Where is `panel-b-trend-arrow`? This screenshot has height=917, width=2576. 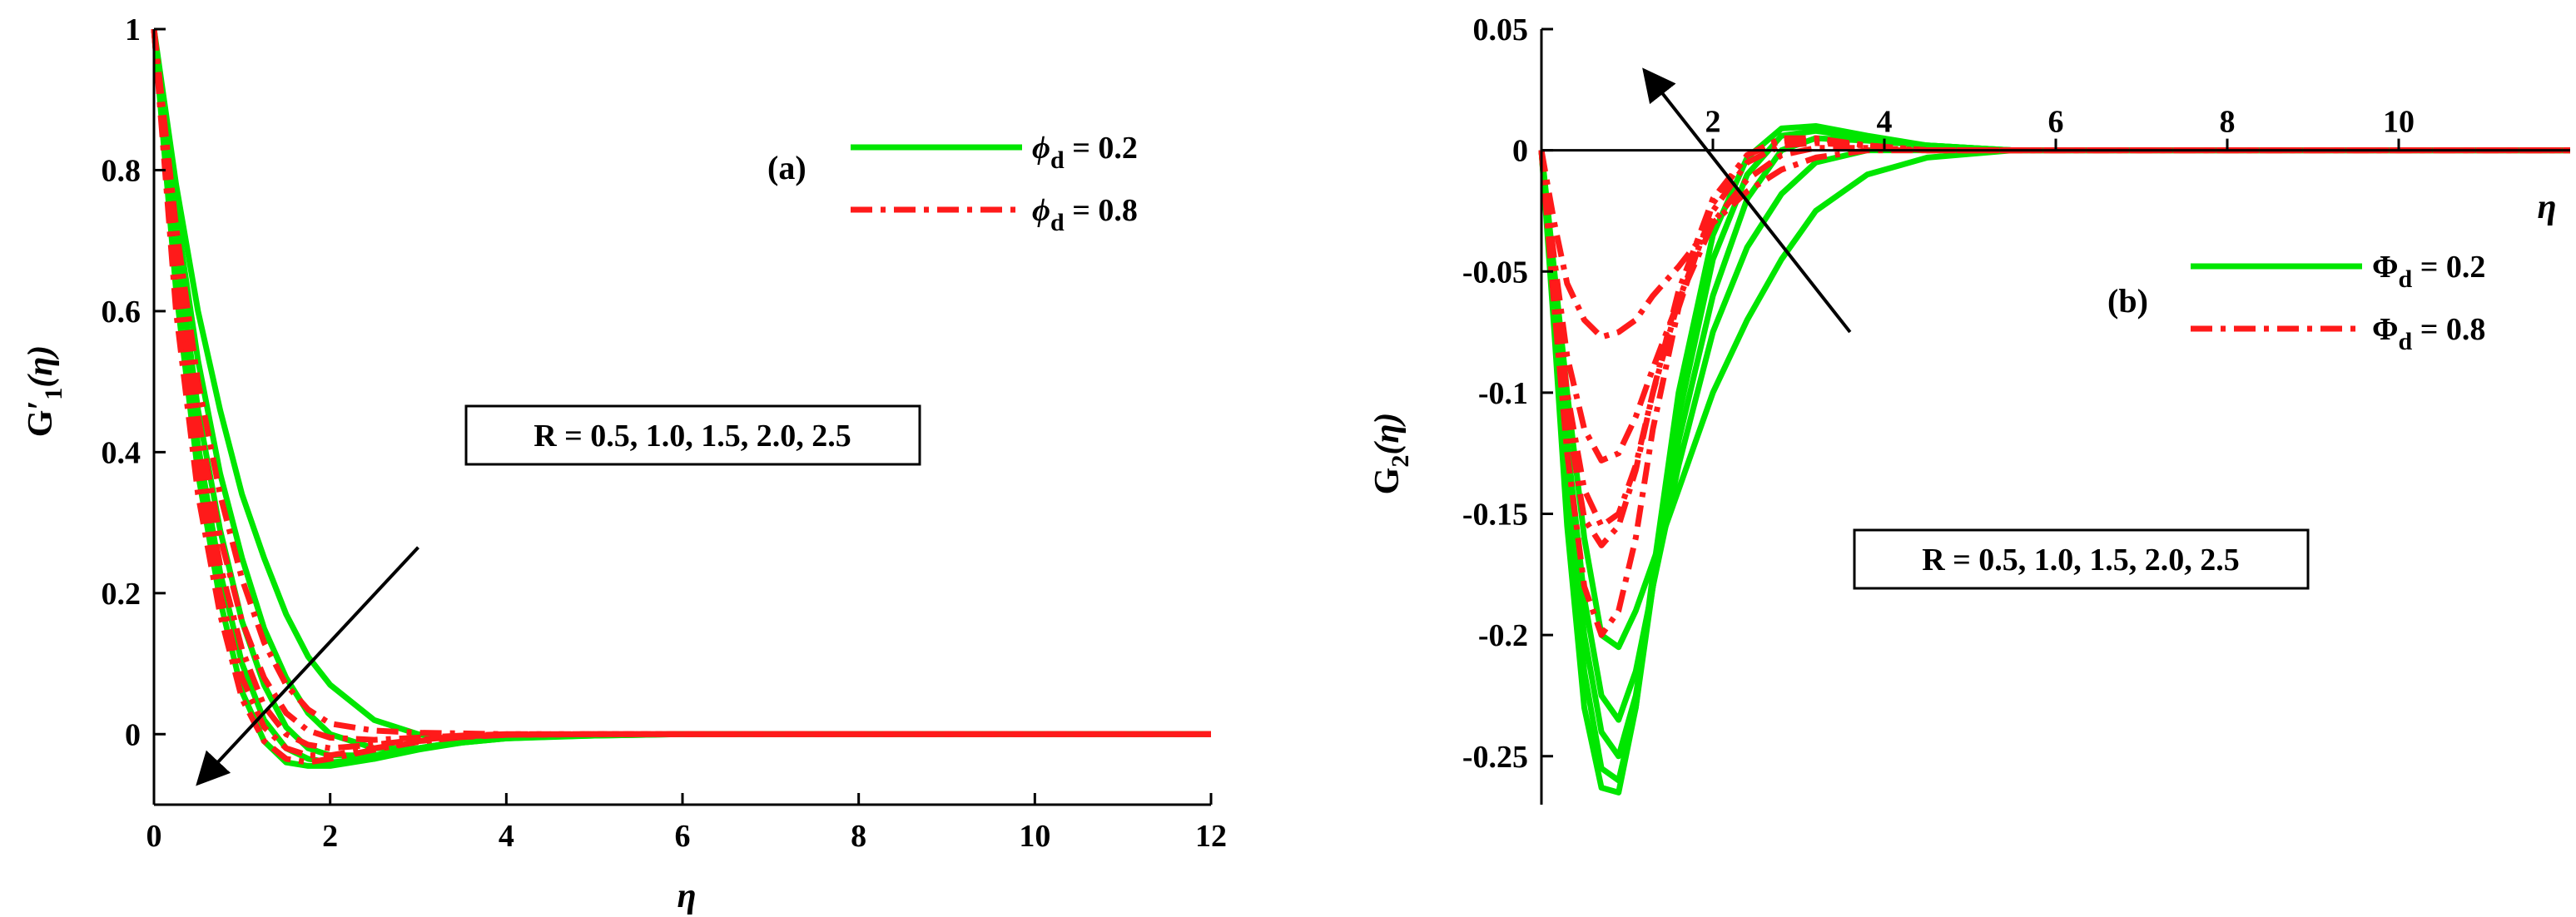
panel-b-trend-arrow is located at coordinates (1747, 200).